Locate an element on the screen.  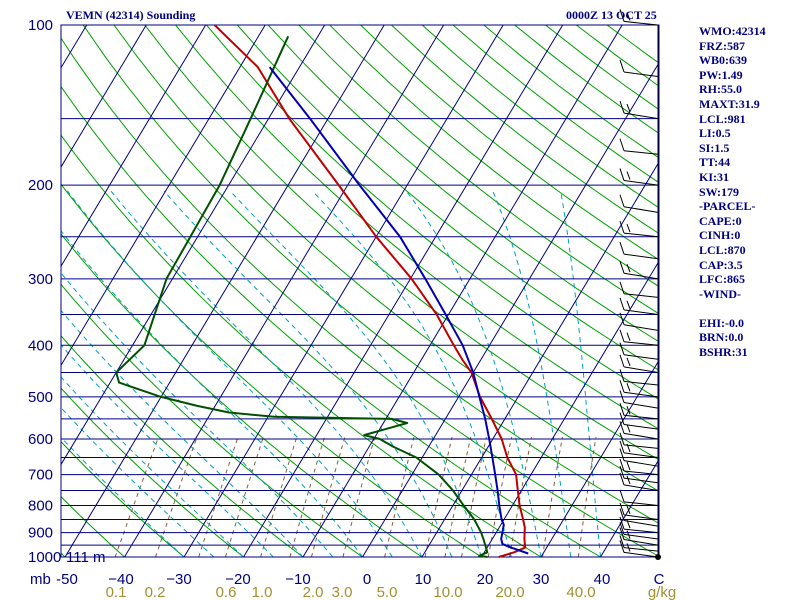
surface-height-label: 111 m is located at coordinates (85, 557).